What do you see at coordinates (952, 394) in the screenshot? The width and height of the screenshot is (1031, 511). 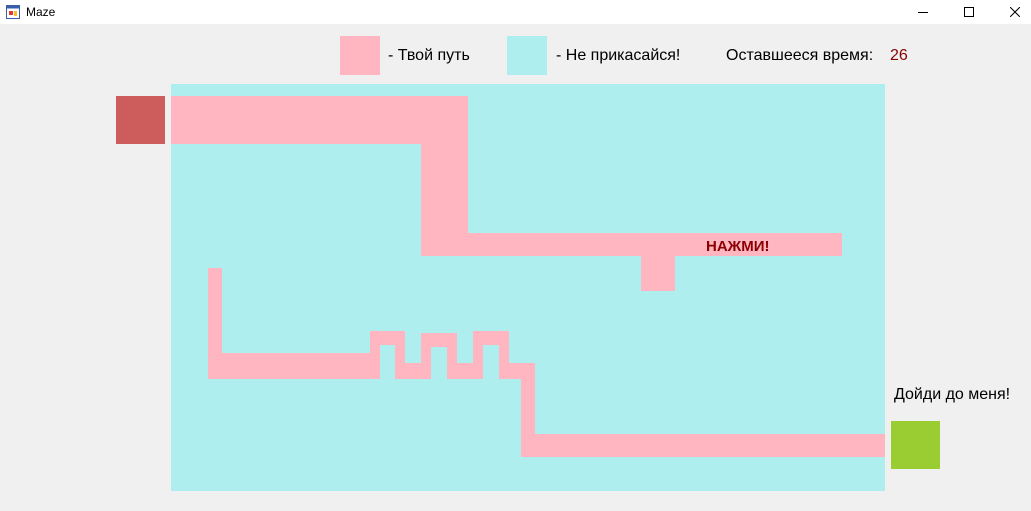 I see `goal-label: Дойди до меня!` at bounding box center [952, 394].